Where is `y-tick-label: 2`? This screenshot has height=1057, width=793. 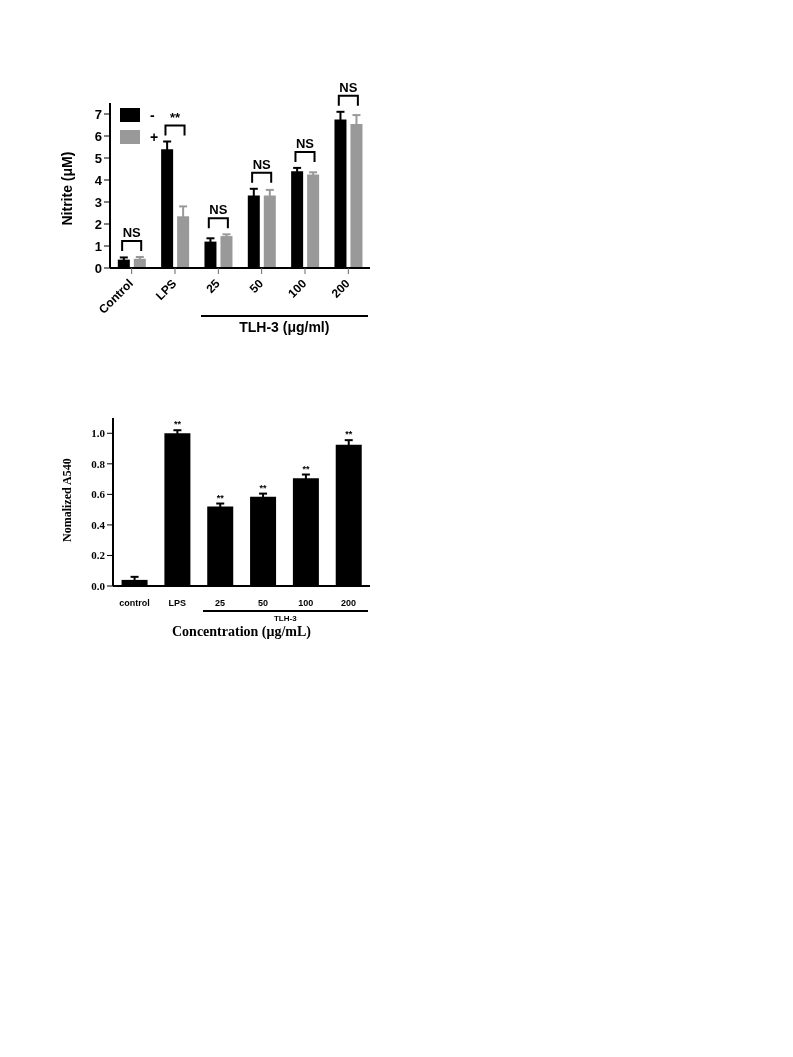 y-tick-label: 2 is located at coordinates (98, 224).